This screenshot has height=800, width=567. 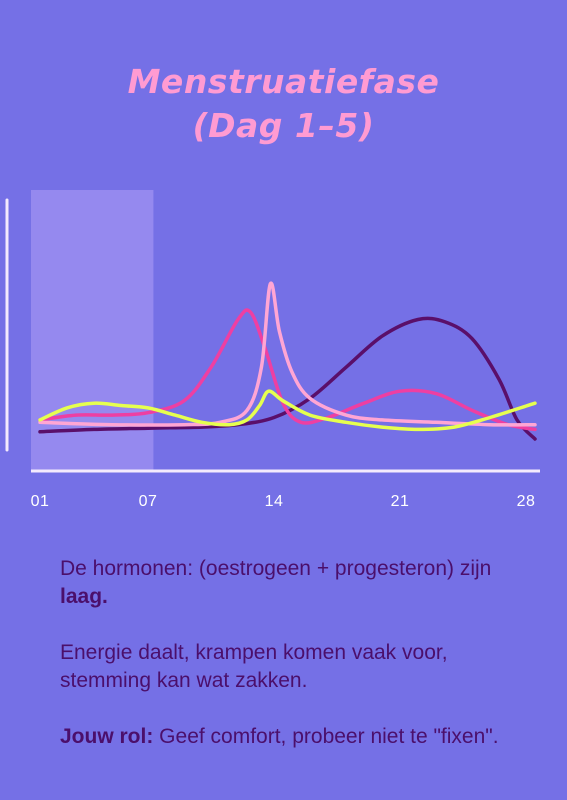 What do you see at coordinates (40, 501) in the screenshot?
I see `x-tick-label: 01` at bounding box center [40, 501].